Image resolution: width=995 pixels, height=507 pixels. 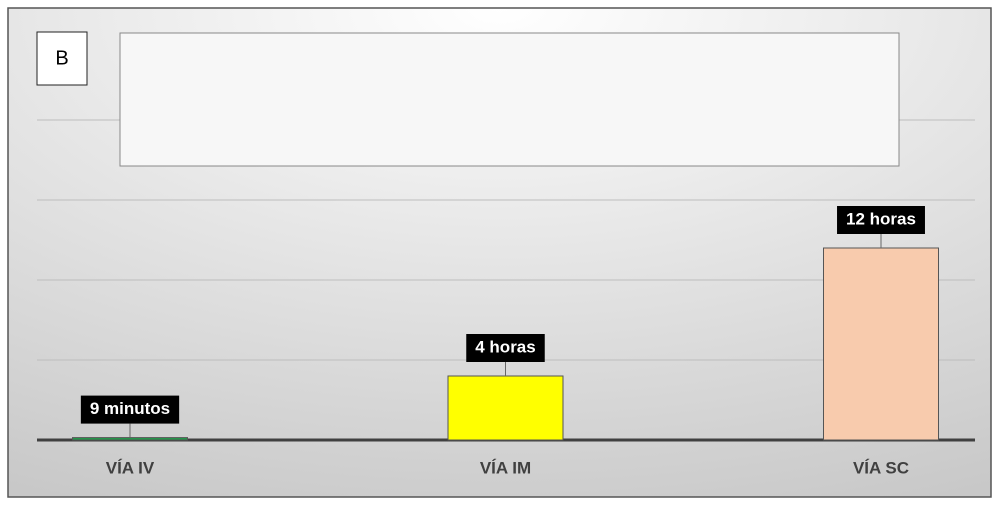 I want to click on panel-label-box, so click(x=62, y=58).